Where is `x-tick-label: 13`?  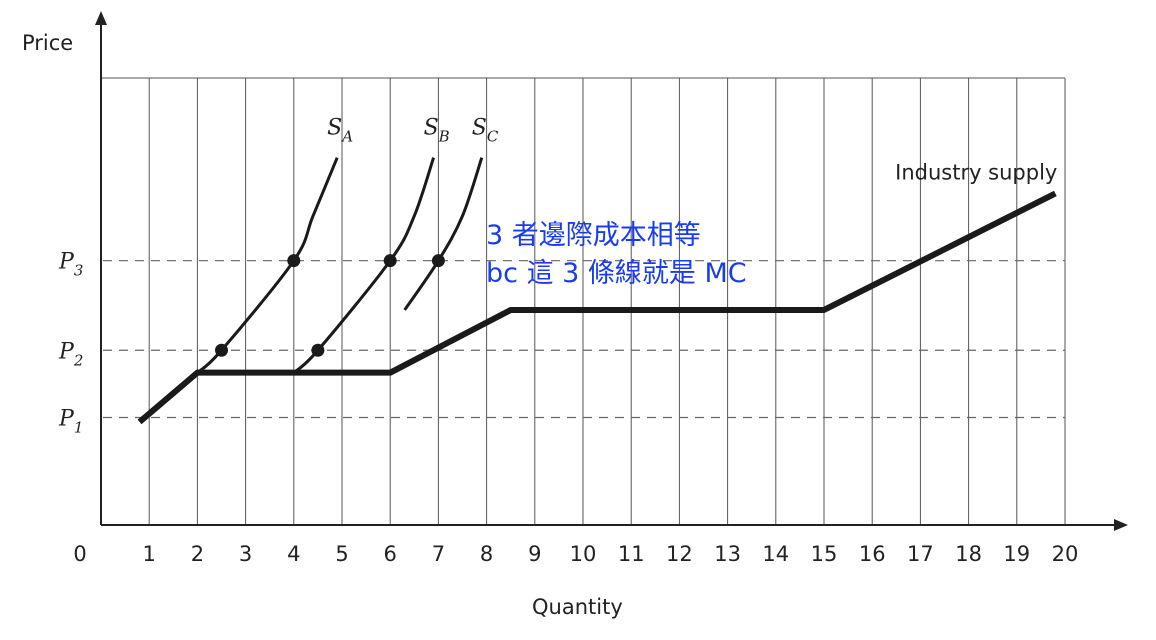 x-tick-label: 13 is located at coordinates (727, 554).